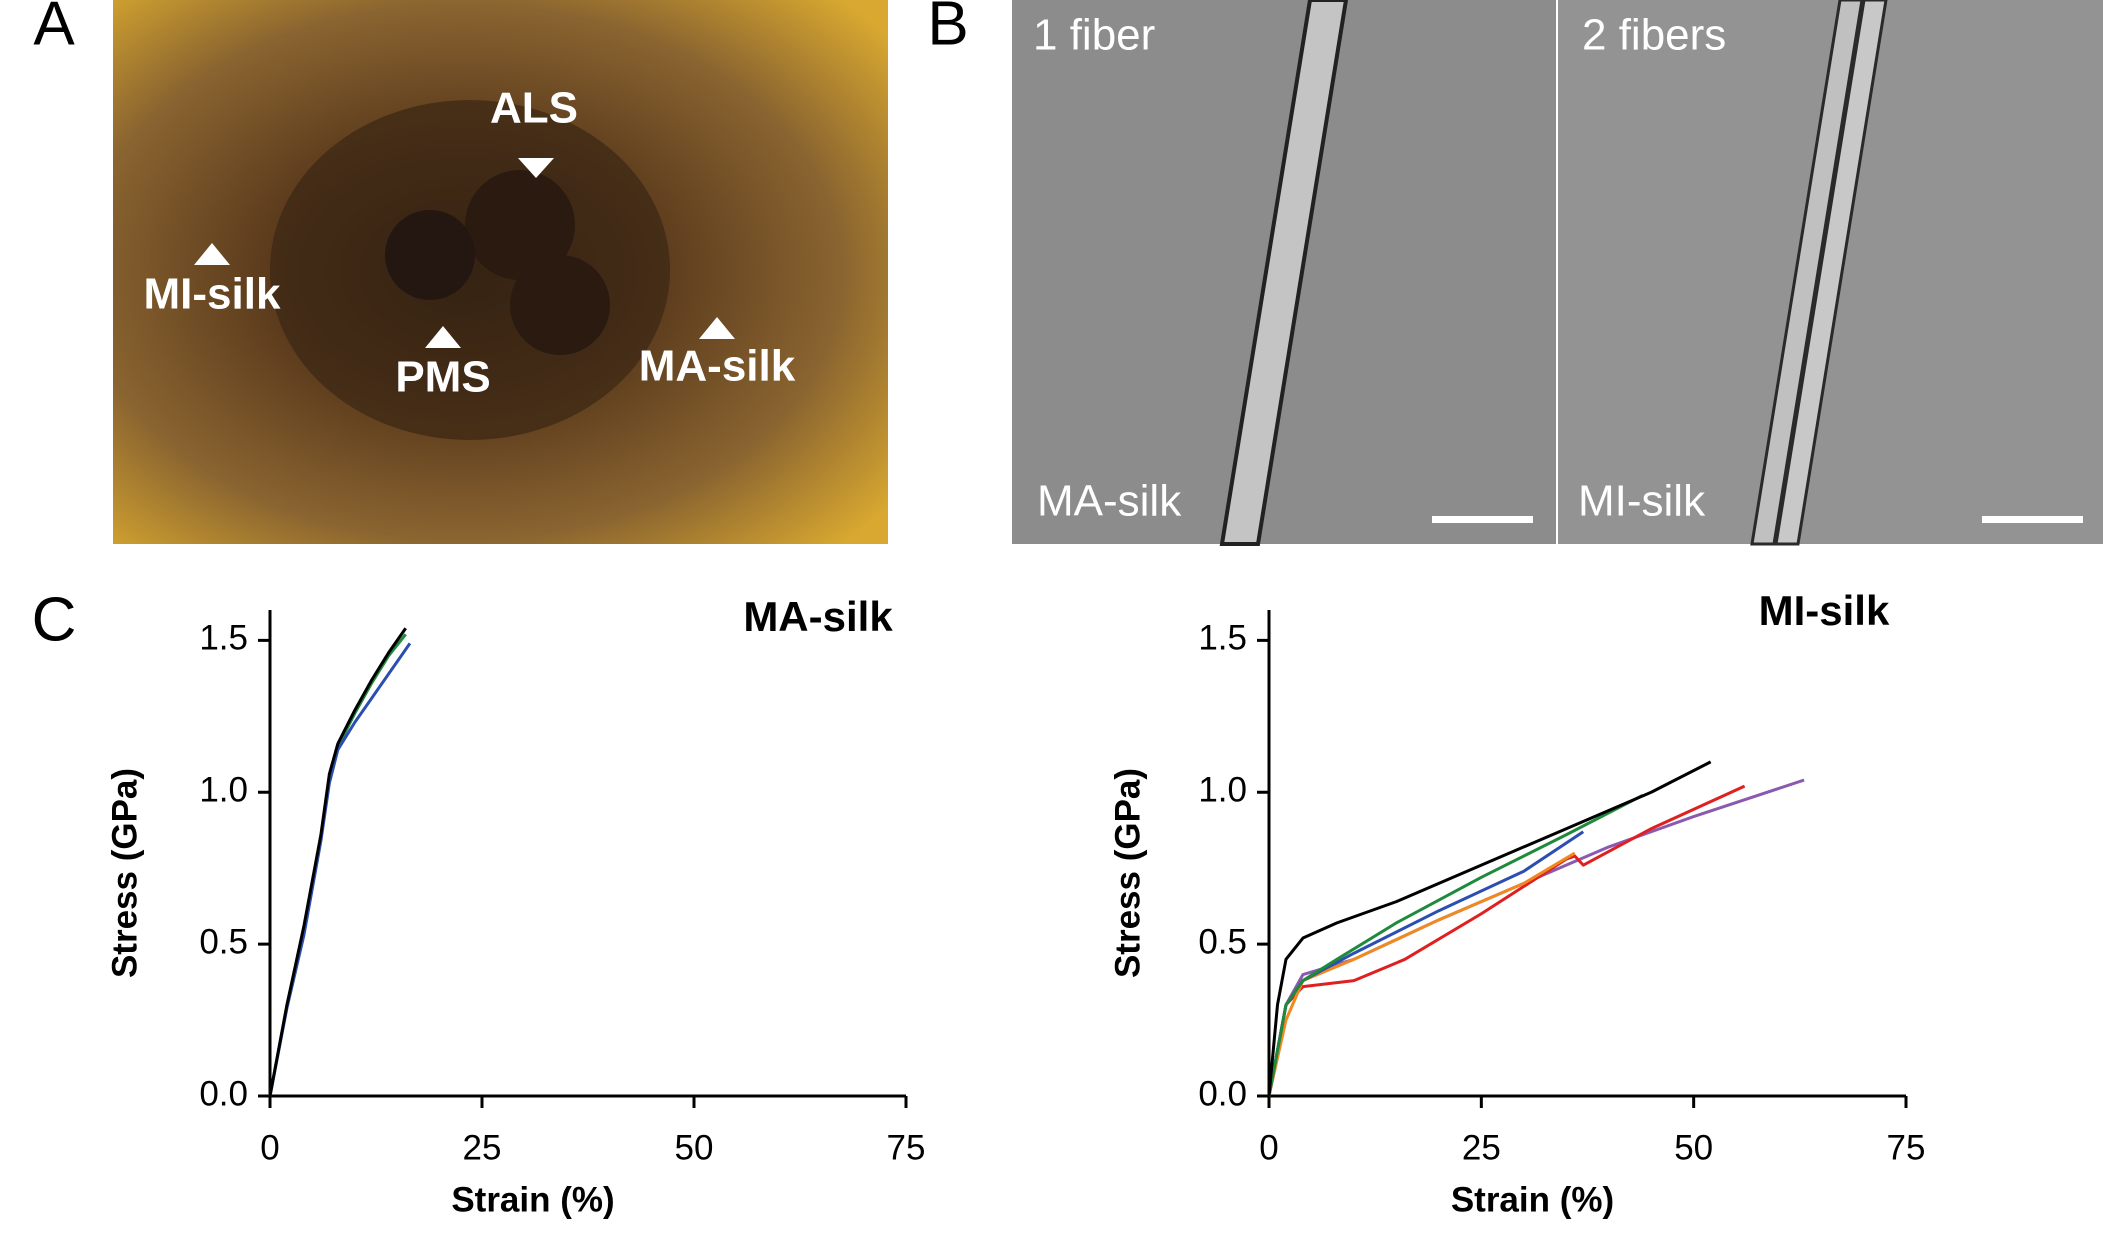  I want to click on panel-label: B, so click(947, 29).